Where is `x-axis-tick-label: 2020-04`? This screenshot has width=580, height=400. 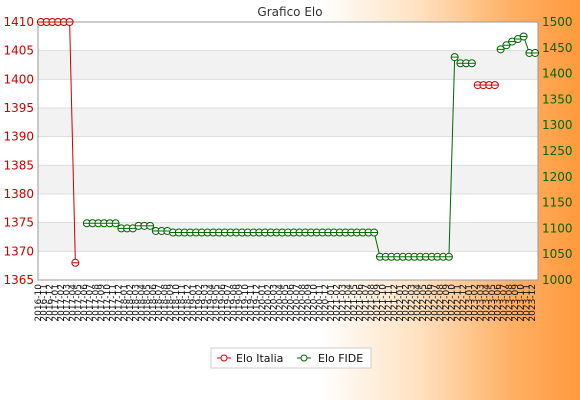 x-axis-tick-label: 2020-04 is located at coordinates (280, 303).